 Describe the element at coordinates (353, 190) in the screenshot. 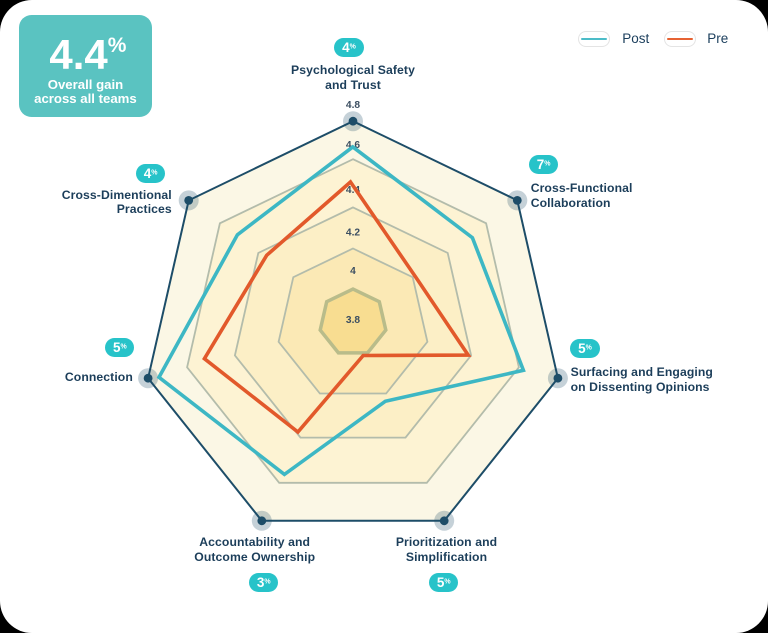

I see `svg-text: 4.4` at that location.